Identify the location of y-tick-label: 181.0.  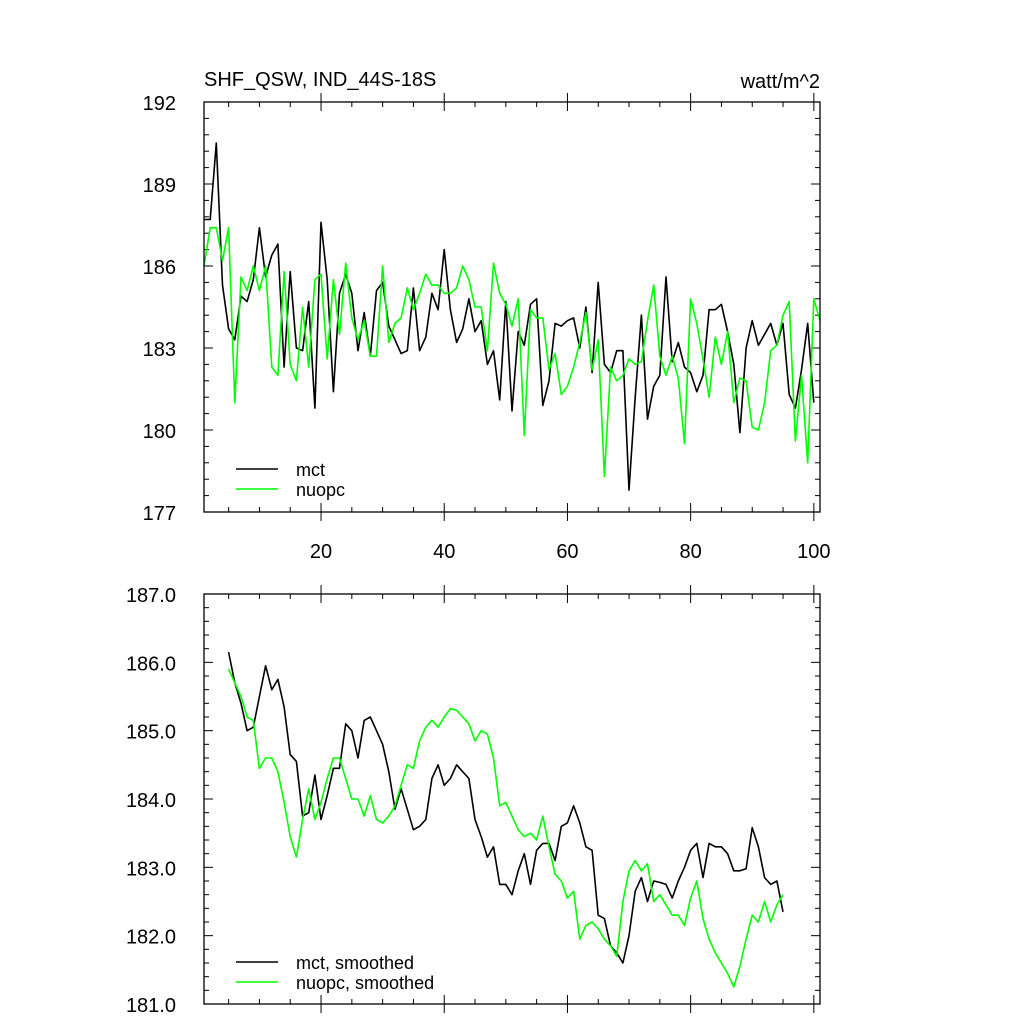
(151, 1006).